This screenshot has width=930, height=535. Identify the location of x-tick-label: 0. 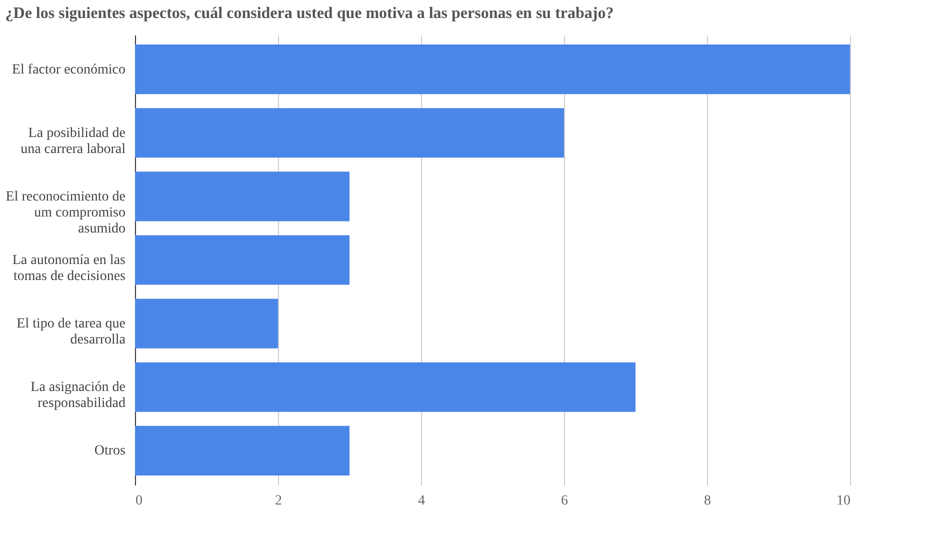
(139, 501).